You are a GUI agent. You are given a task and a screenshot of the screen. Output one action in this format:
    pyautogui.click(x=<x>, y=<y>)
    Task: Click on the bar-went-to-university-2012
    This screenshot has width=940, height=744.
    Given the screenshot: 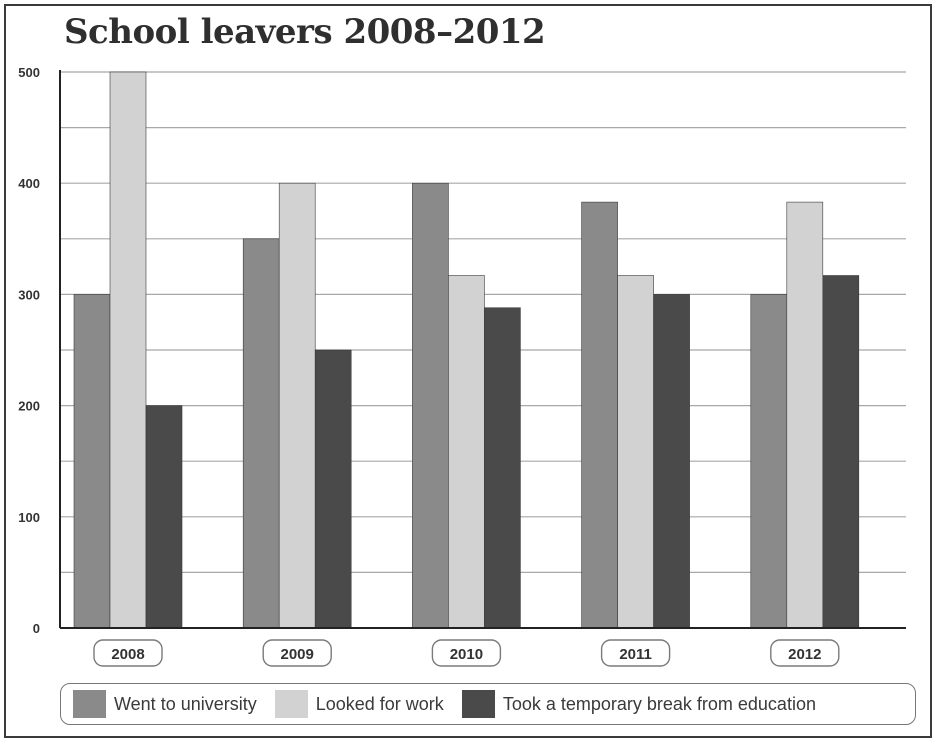 What is the action you would take?
    pyautogui.click(x=769, y=461)
    